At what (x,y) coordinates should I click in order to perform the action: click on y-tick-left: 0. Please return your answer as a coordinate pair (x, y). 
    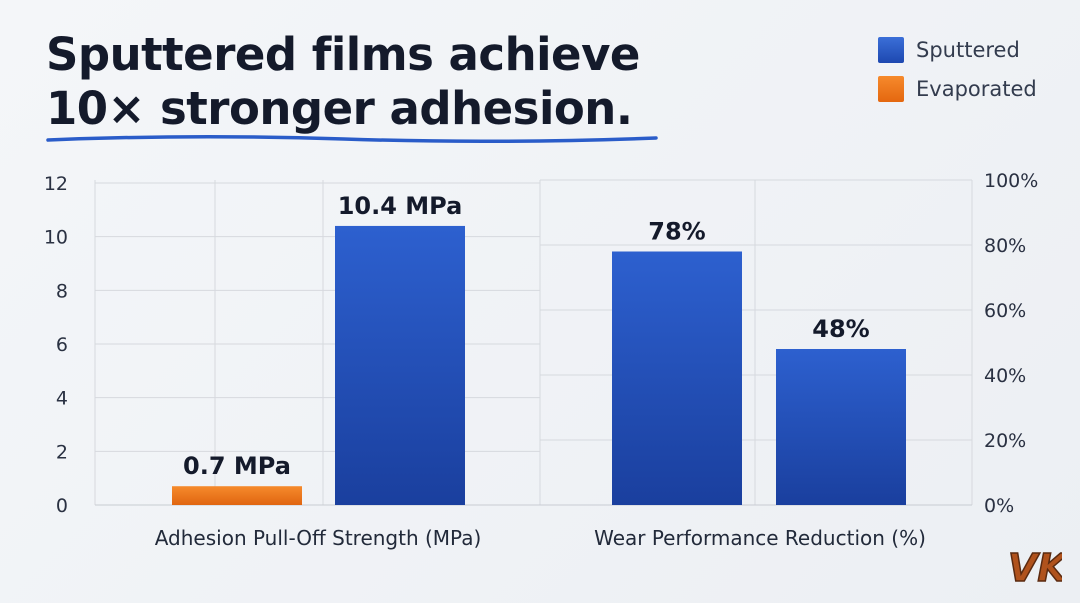
    Looking at the image, I should click on (62, 506).